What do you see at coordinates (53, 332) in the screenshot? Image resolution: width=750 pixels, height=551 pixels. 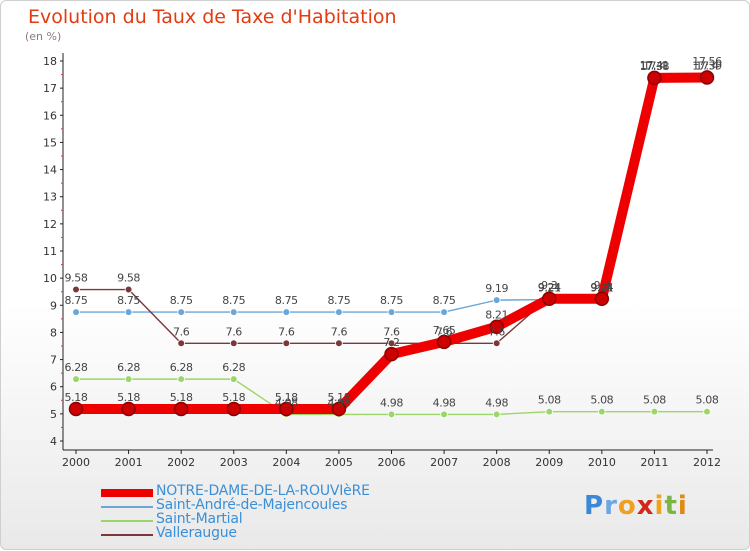 I see `y-tick-label: 8` at bounding box center [53, 332].